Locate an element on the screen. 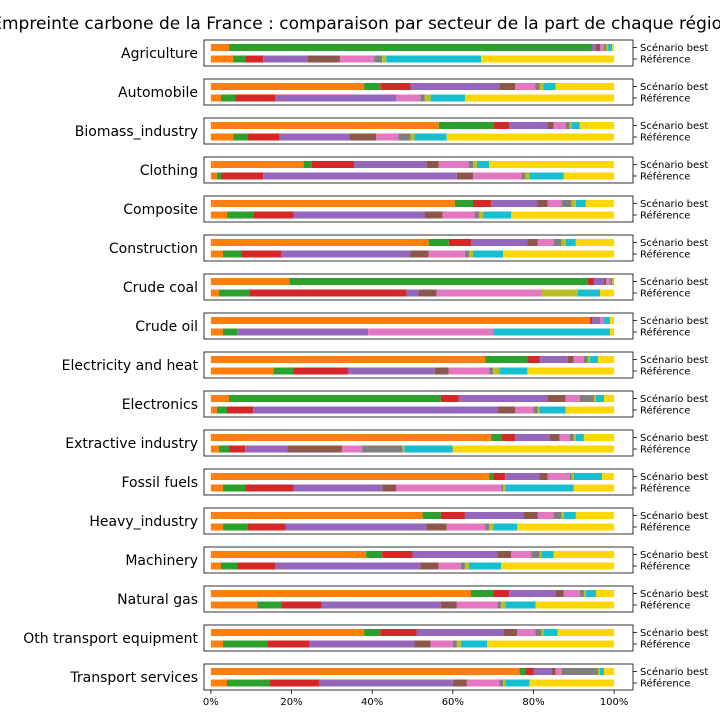 Image resolution: width=720 pixels, height=720 pixels. sector-label: Machinery is located at coordinates (161, 561).